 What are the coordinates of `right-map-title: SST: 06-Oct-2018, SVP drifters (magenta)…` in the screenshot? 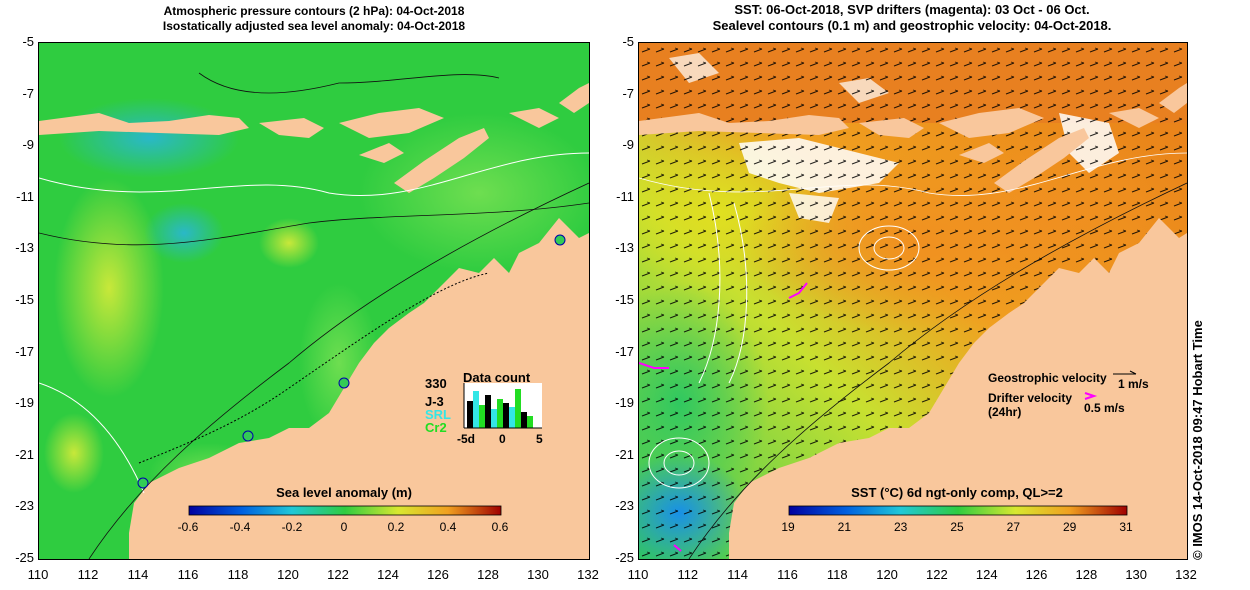 It's located at (912, 18).